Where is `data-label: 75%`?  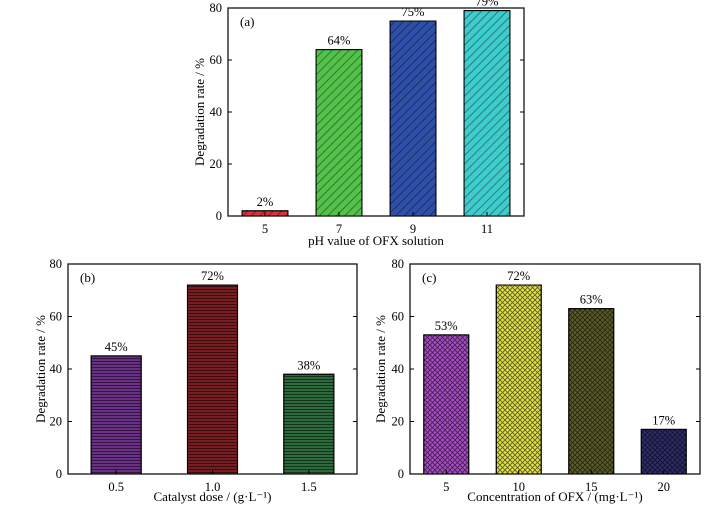
data-label: 75% is located at coordinates (413, 12).